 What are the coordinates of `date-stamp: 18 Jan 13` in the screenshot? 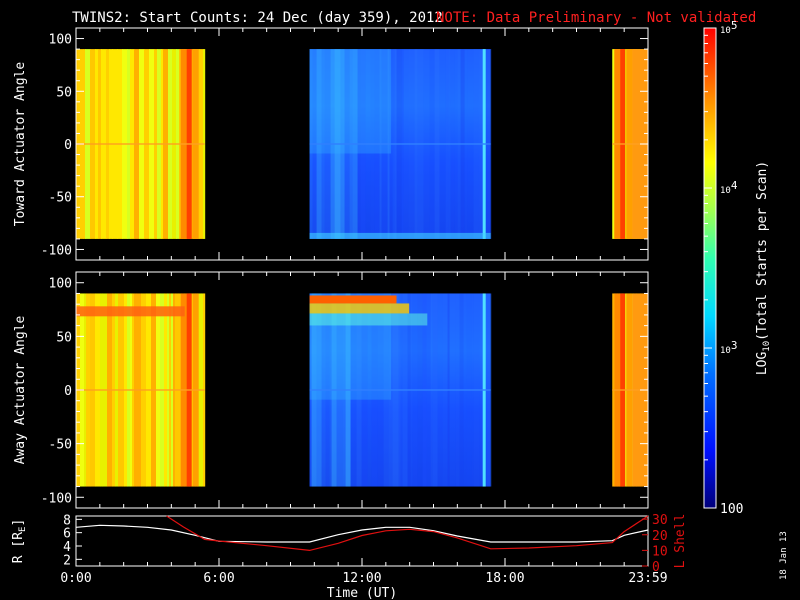 It's located at (784, 555).